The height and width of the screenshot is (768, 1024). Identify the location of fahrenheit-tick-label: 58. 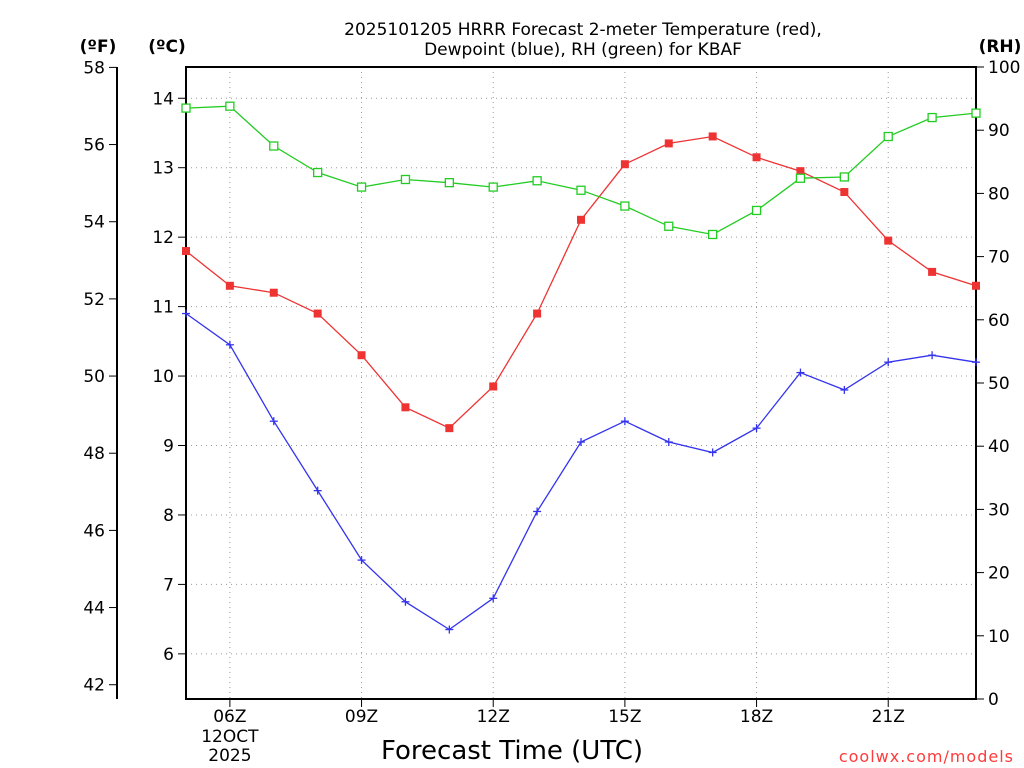
(94, 68).